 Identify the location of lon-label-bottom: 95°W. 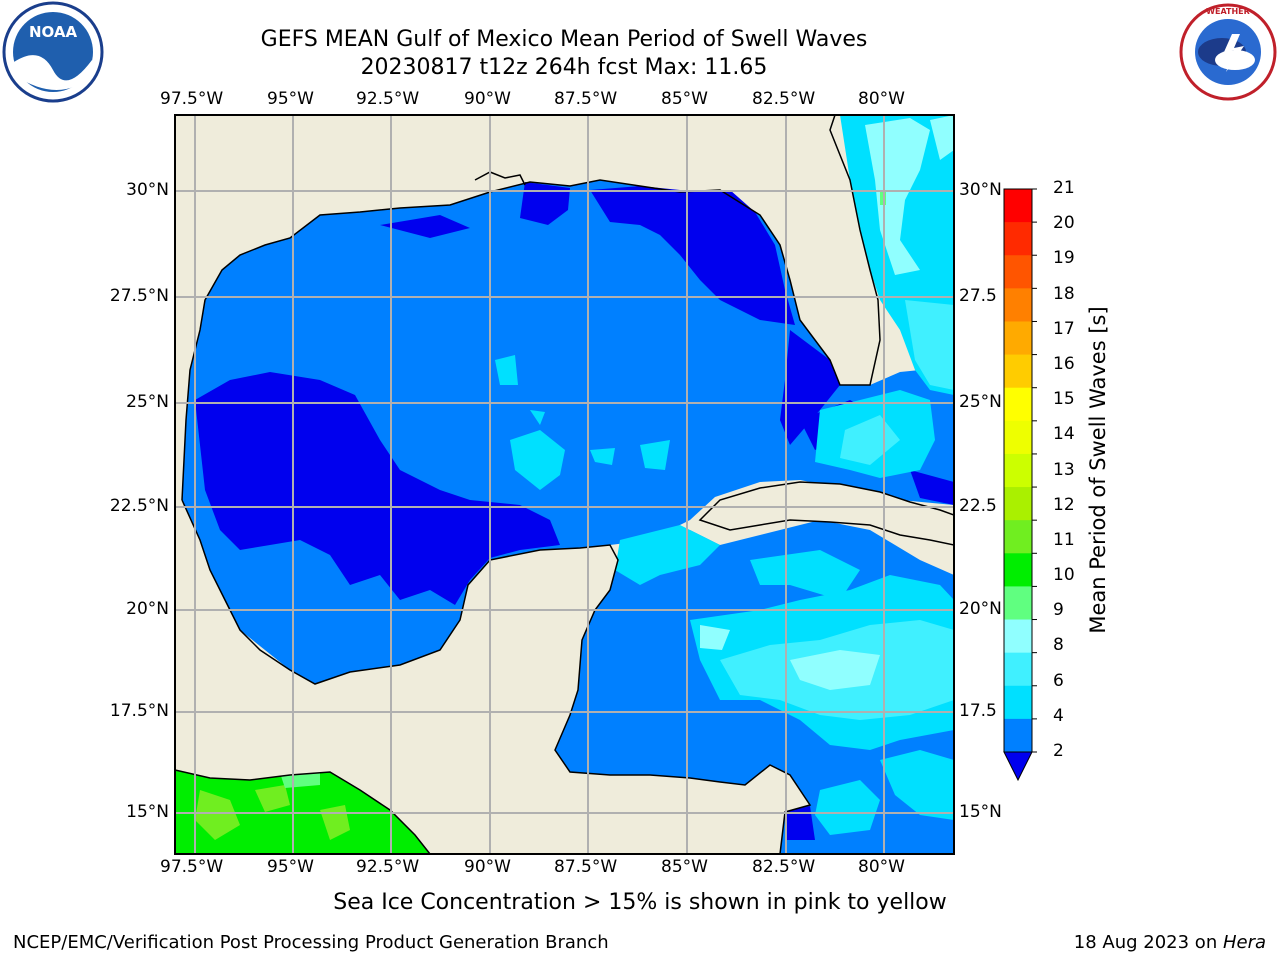
(290, 867).